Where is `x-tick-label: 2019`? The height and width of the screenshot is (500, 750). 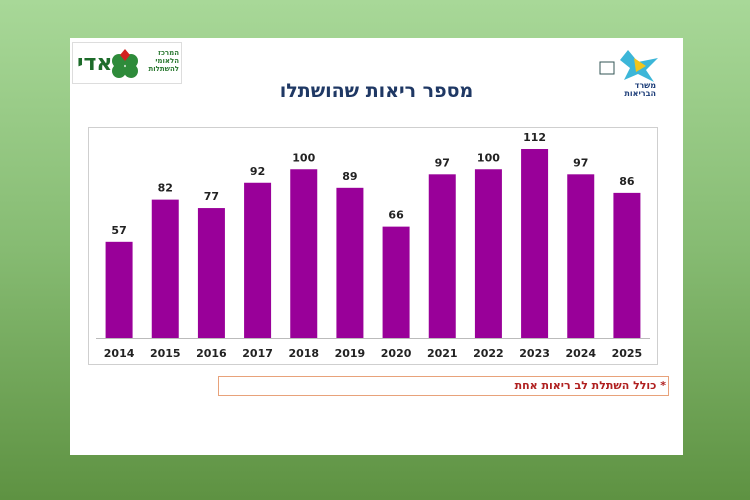
x-tick-label: 2019 is located at coordinates (350, 353).